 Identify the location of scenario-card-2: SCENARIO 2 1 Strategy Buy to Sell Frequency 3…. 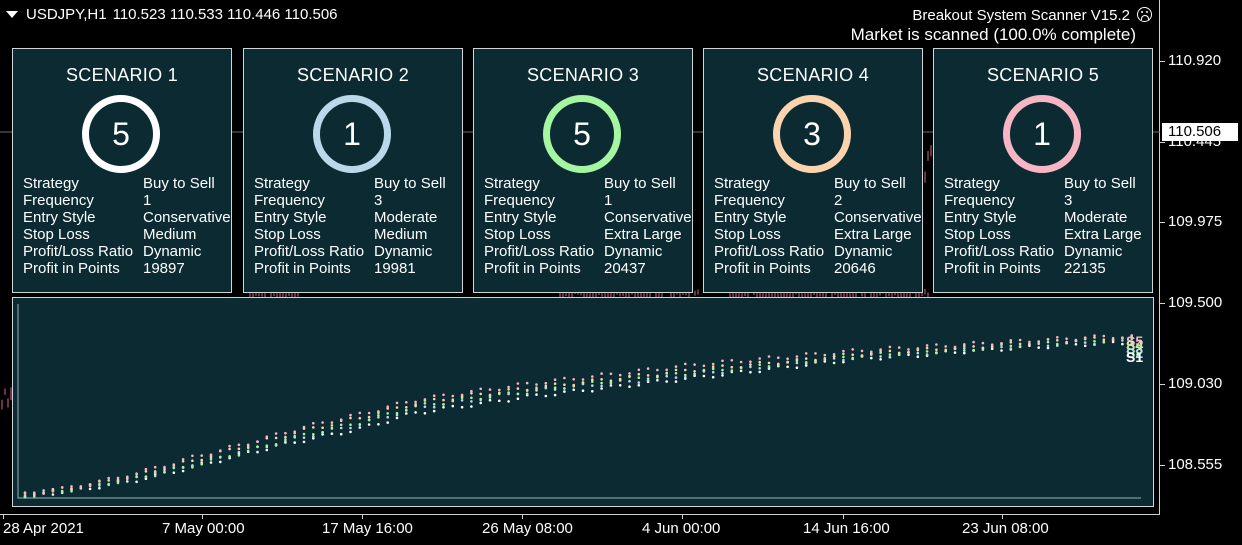
(353, 170).